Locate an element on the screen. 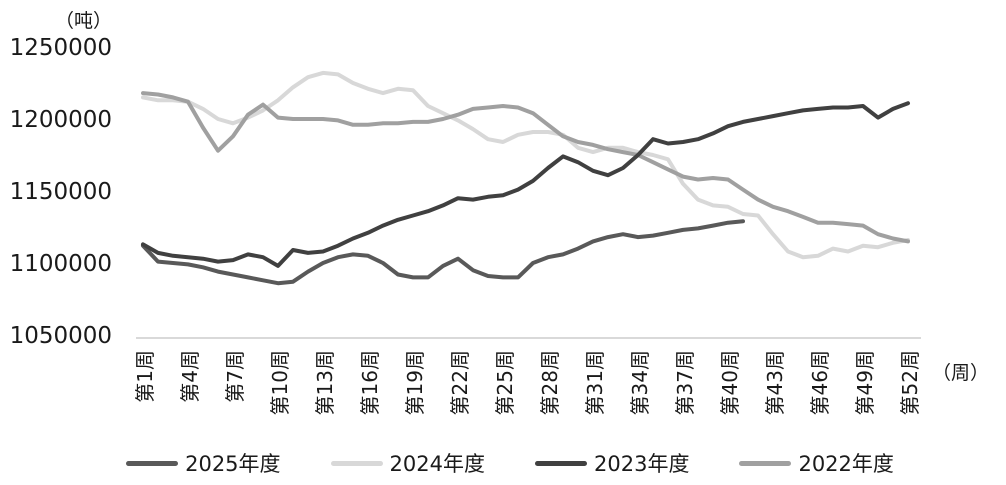 This screenshot has height=485, width=1006. x-tick-label: 第34周 is located at coordinates (640, 382).